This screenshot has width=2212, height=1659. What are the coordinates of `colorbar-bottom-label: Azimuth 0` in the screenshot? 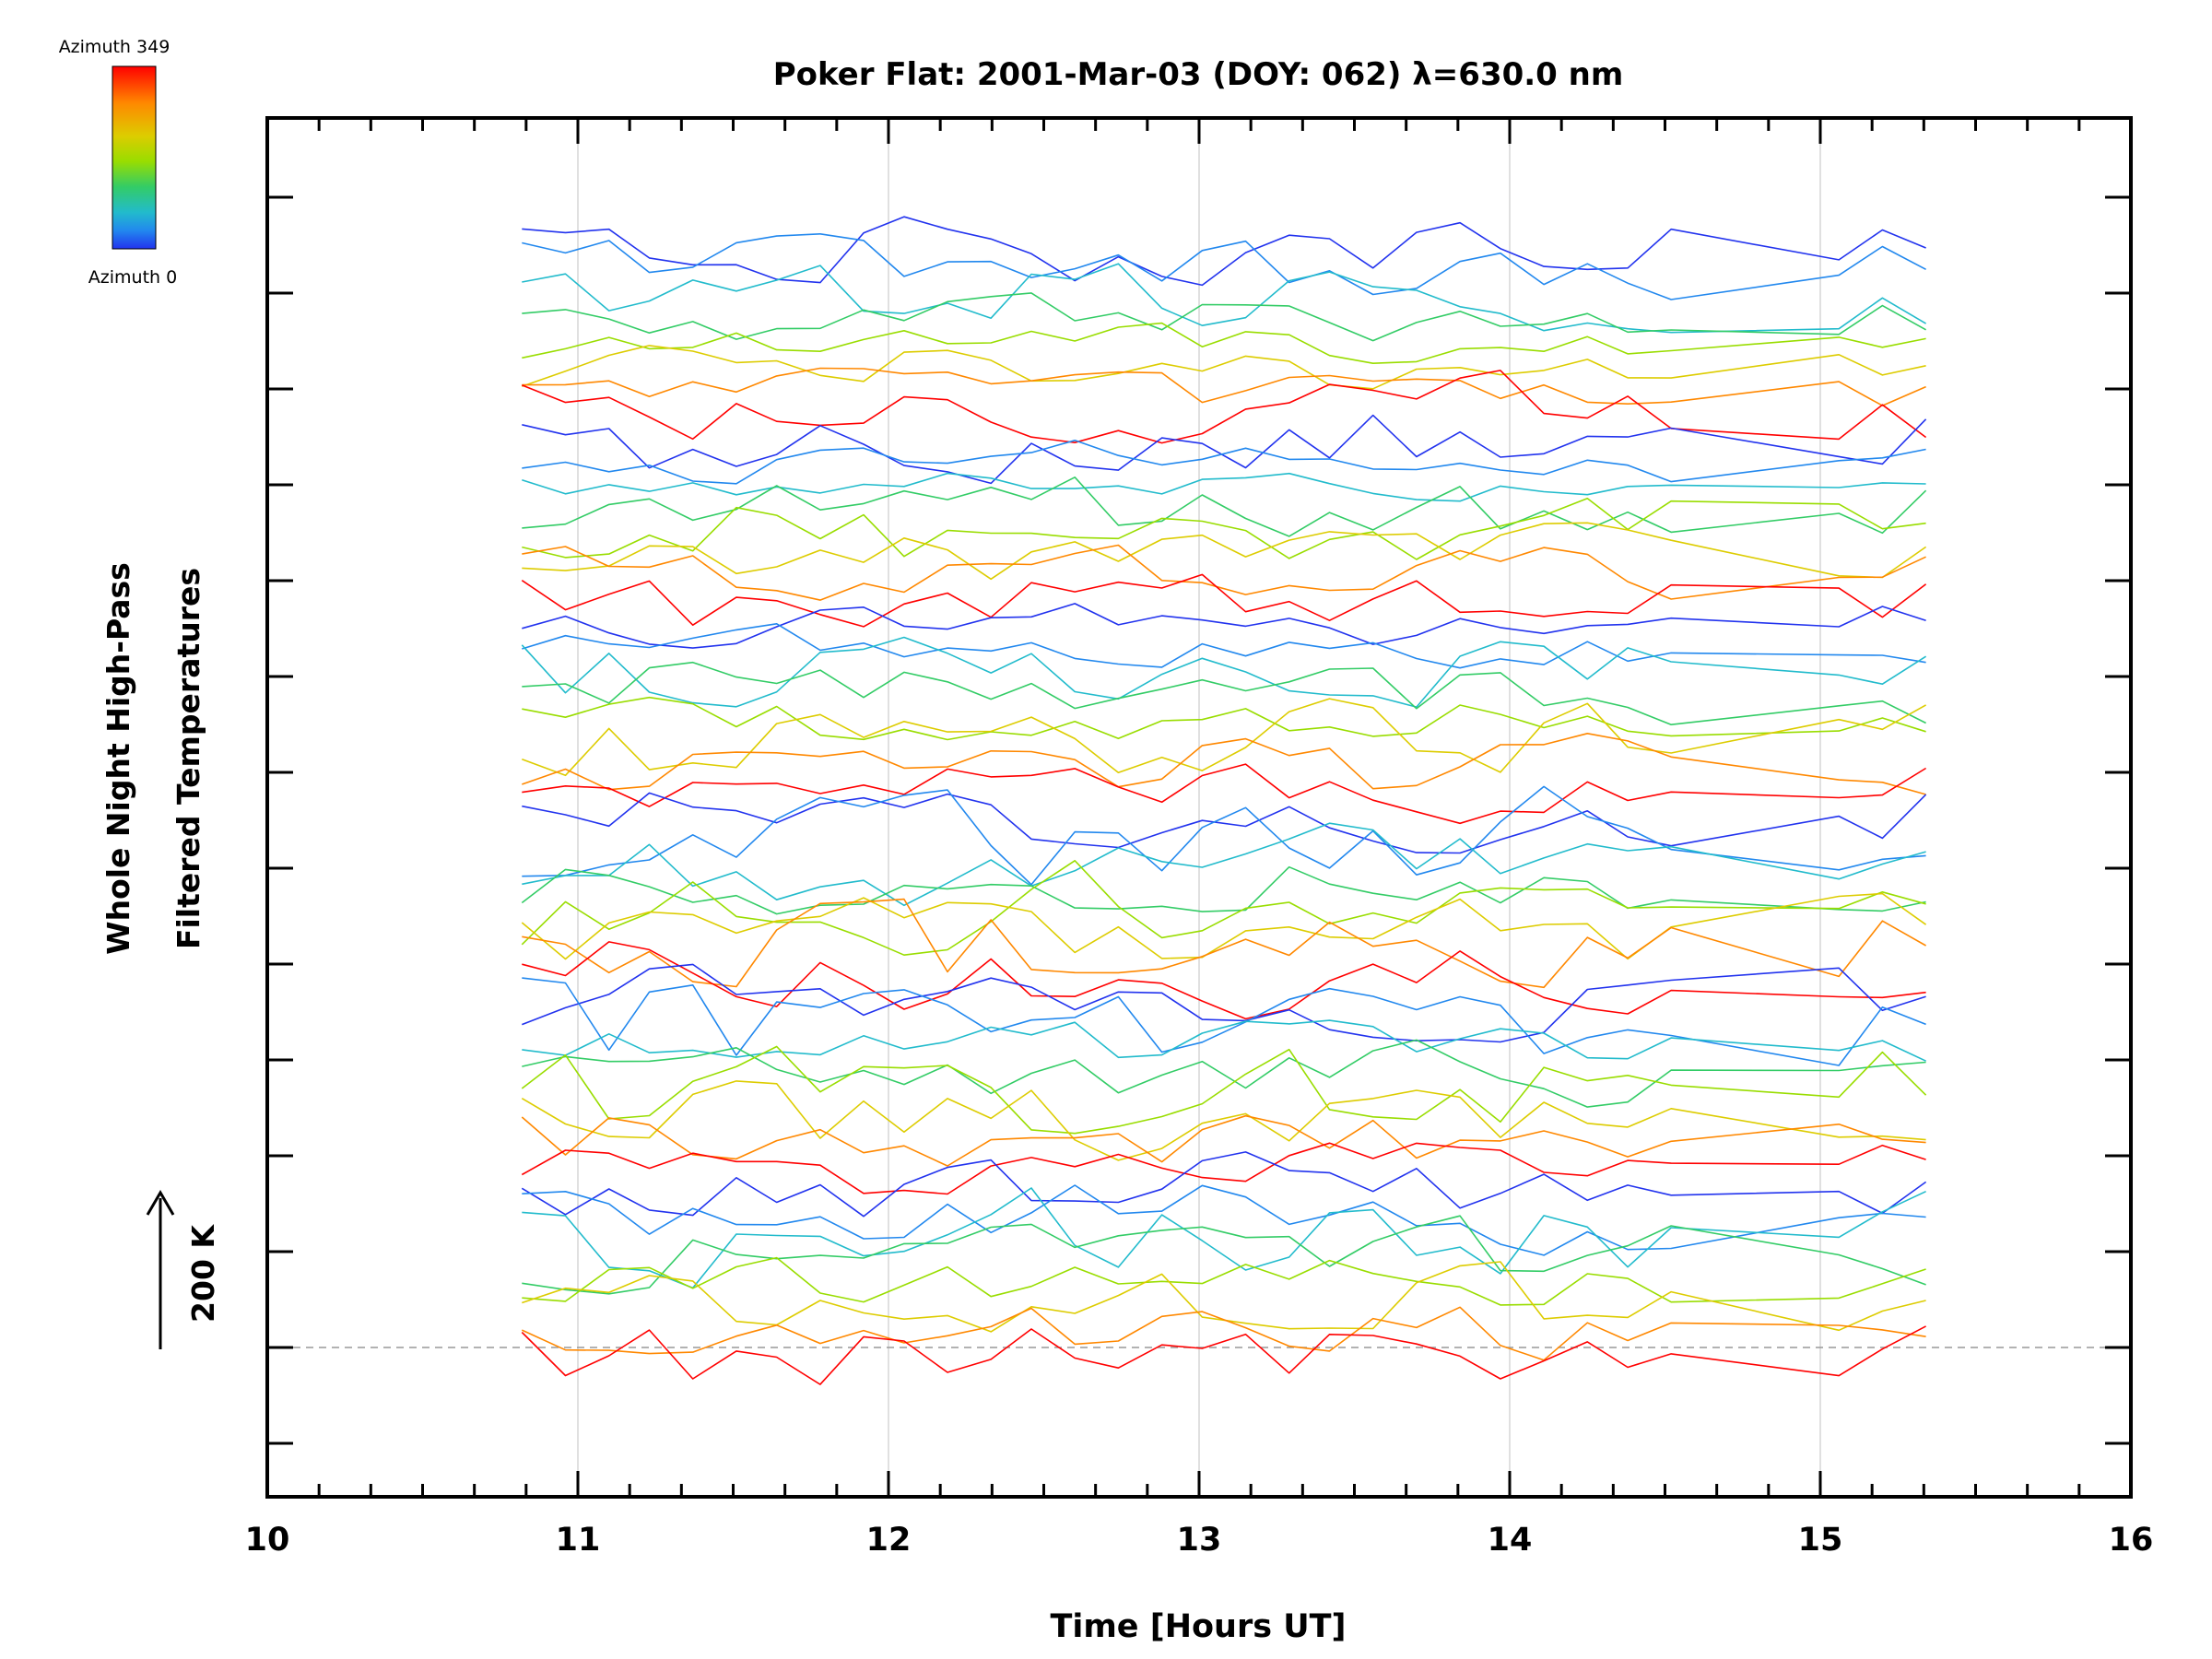 It's located at (132, 277).